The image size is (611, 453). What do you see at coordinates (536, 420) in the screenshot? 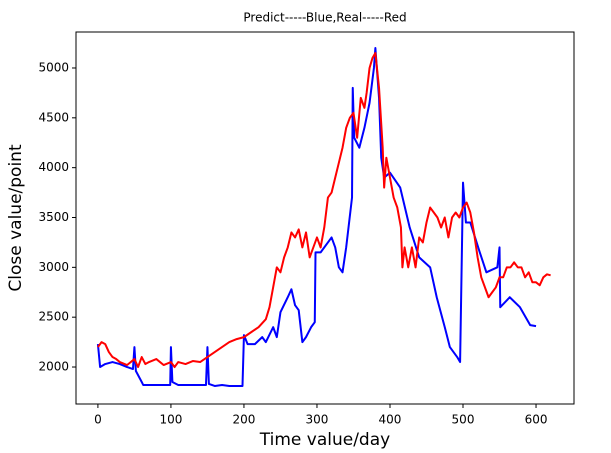
I see `x-tick-label: 600` at bounding box center [536, 420].